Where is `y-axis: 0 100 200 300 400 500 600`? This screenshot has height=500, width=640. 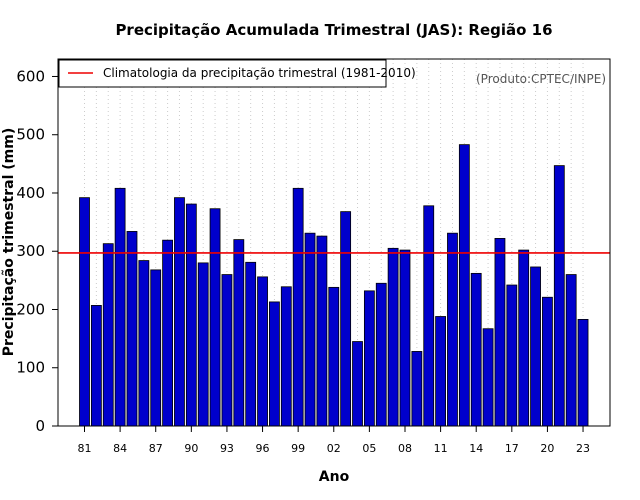
y-axis: 0 100 200 300 400 500 600 is located at coordinates (37, 251).